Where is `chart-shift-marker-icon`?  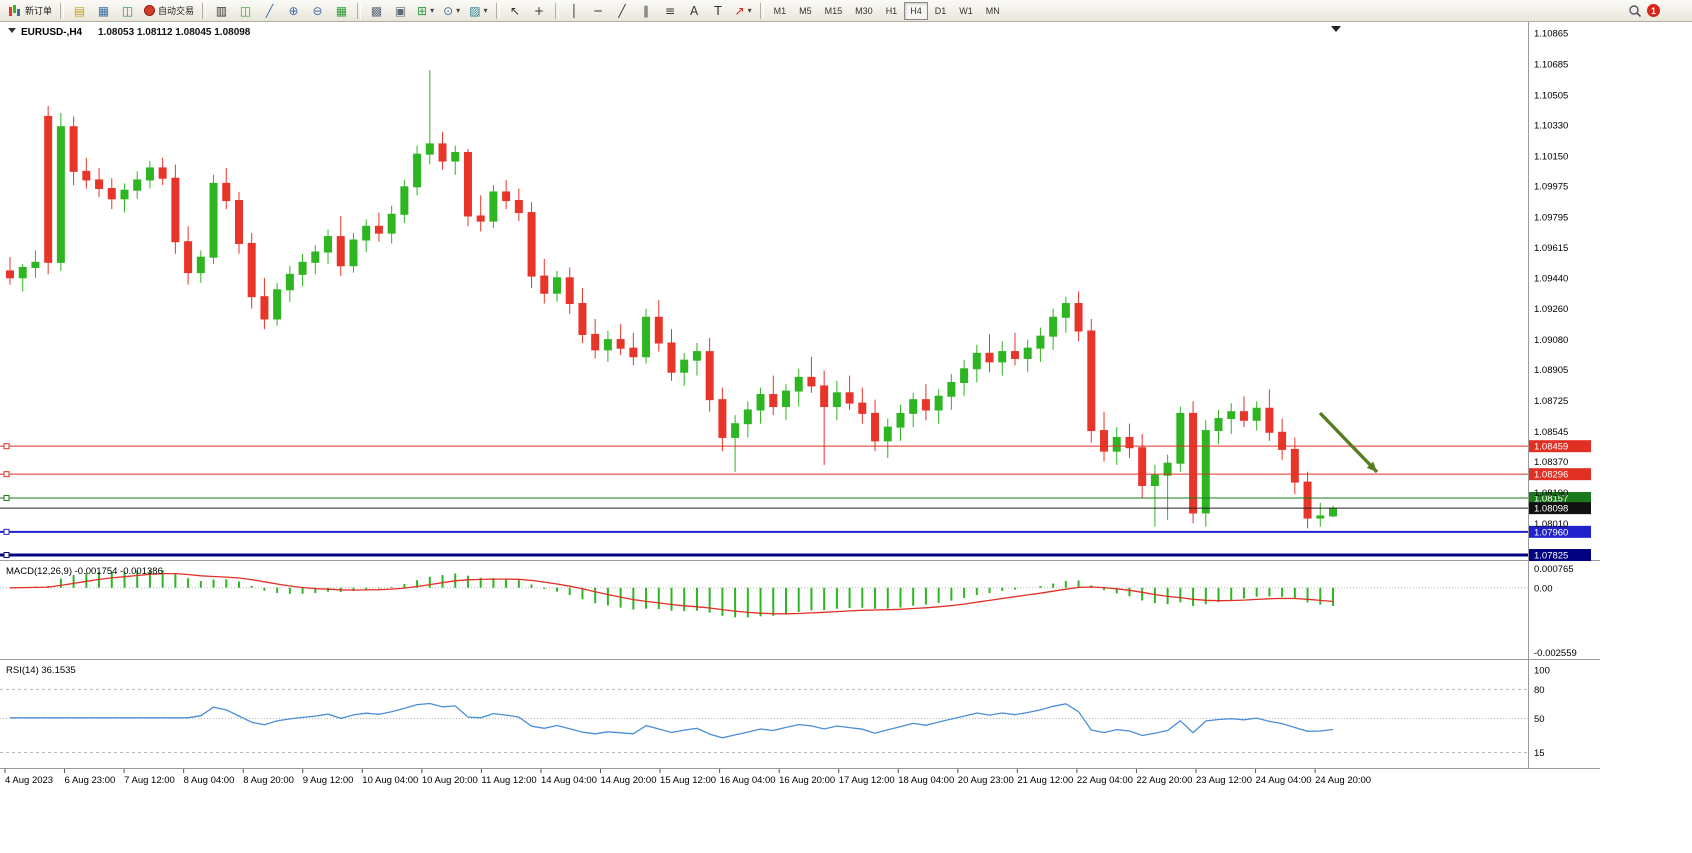 chart-shift-marker-icon is located at coordinates (1336, 29).